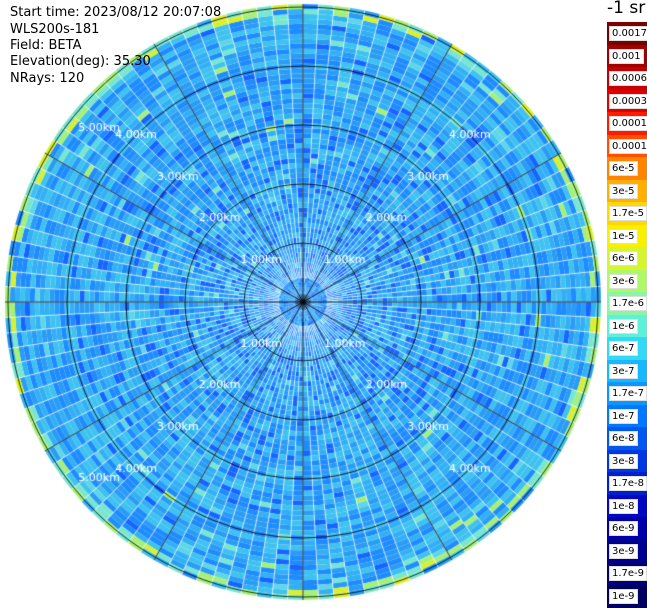 Image resolution: width=647 pixels, height=608 pixels. I want to click on elevation-label: Elevation(deg): 35.30, so click(80, 61).